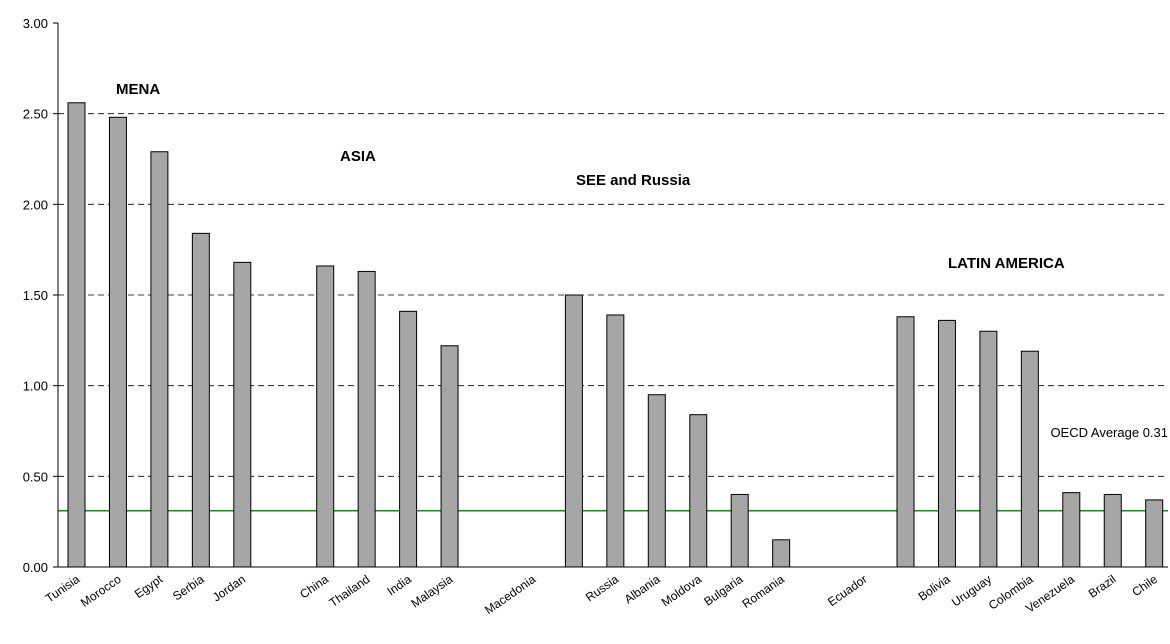 The height and width of the screenshot is (644, 1170). What do you see at coordinates (510, 594) in the screenshot?
I see `category-label: Macedonia` at bounding box center [510, 594].